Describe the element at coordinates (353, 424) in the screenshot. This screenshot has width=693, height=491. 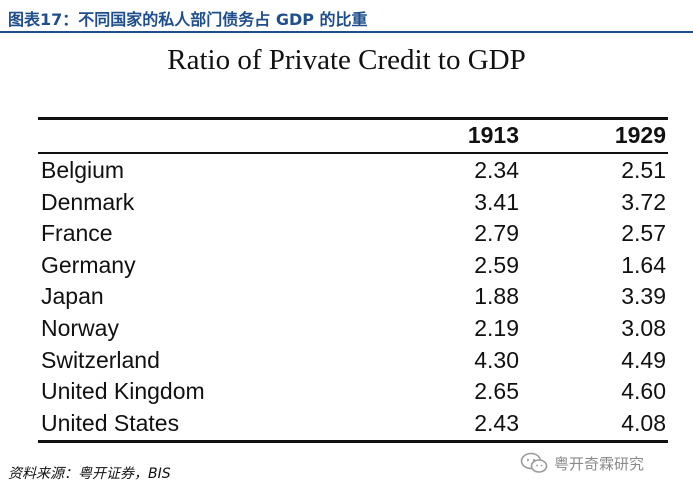
I see `table-row: United States 2.43 4.08` at that location.